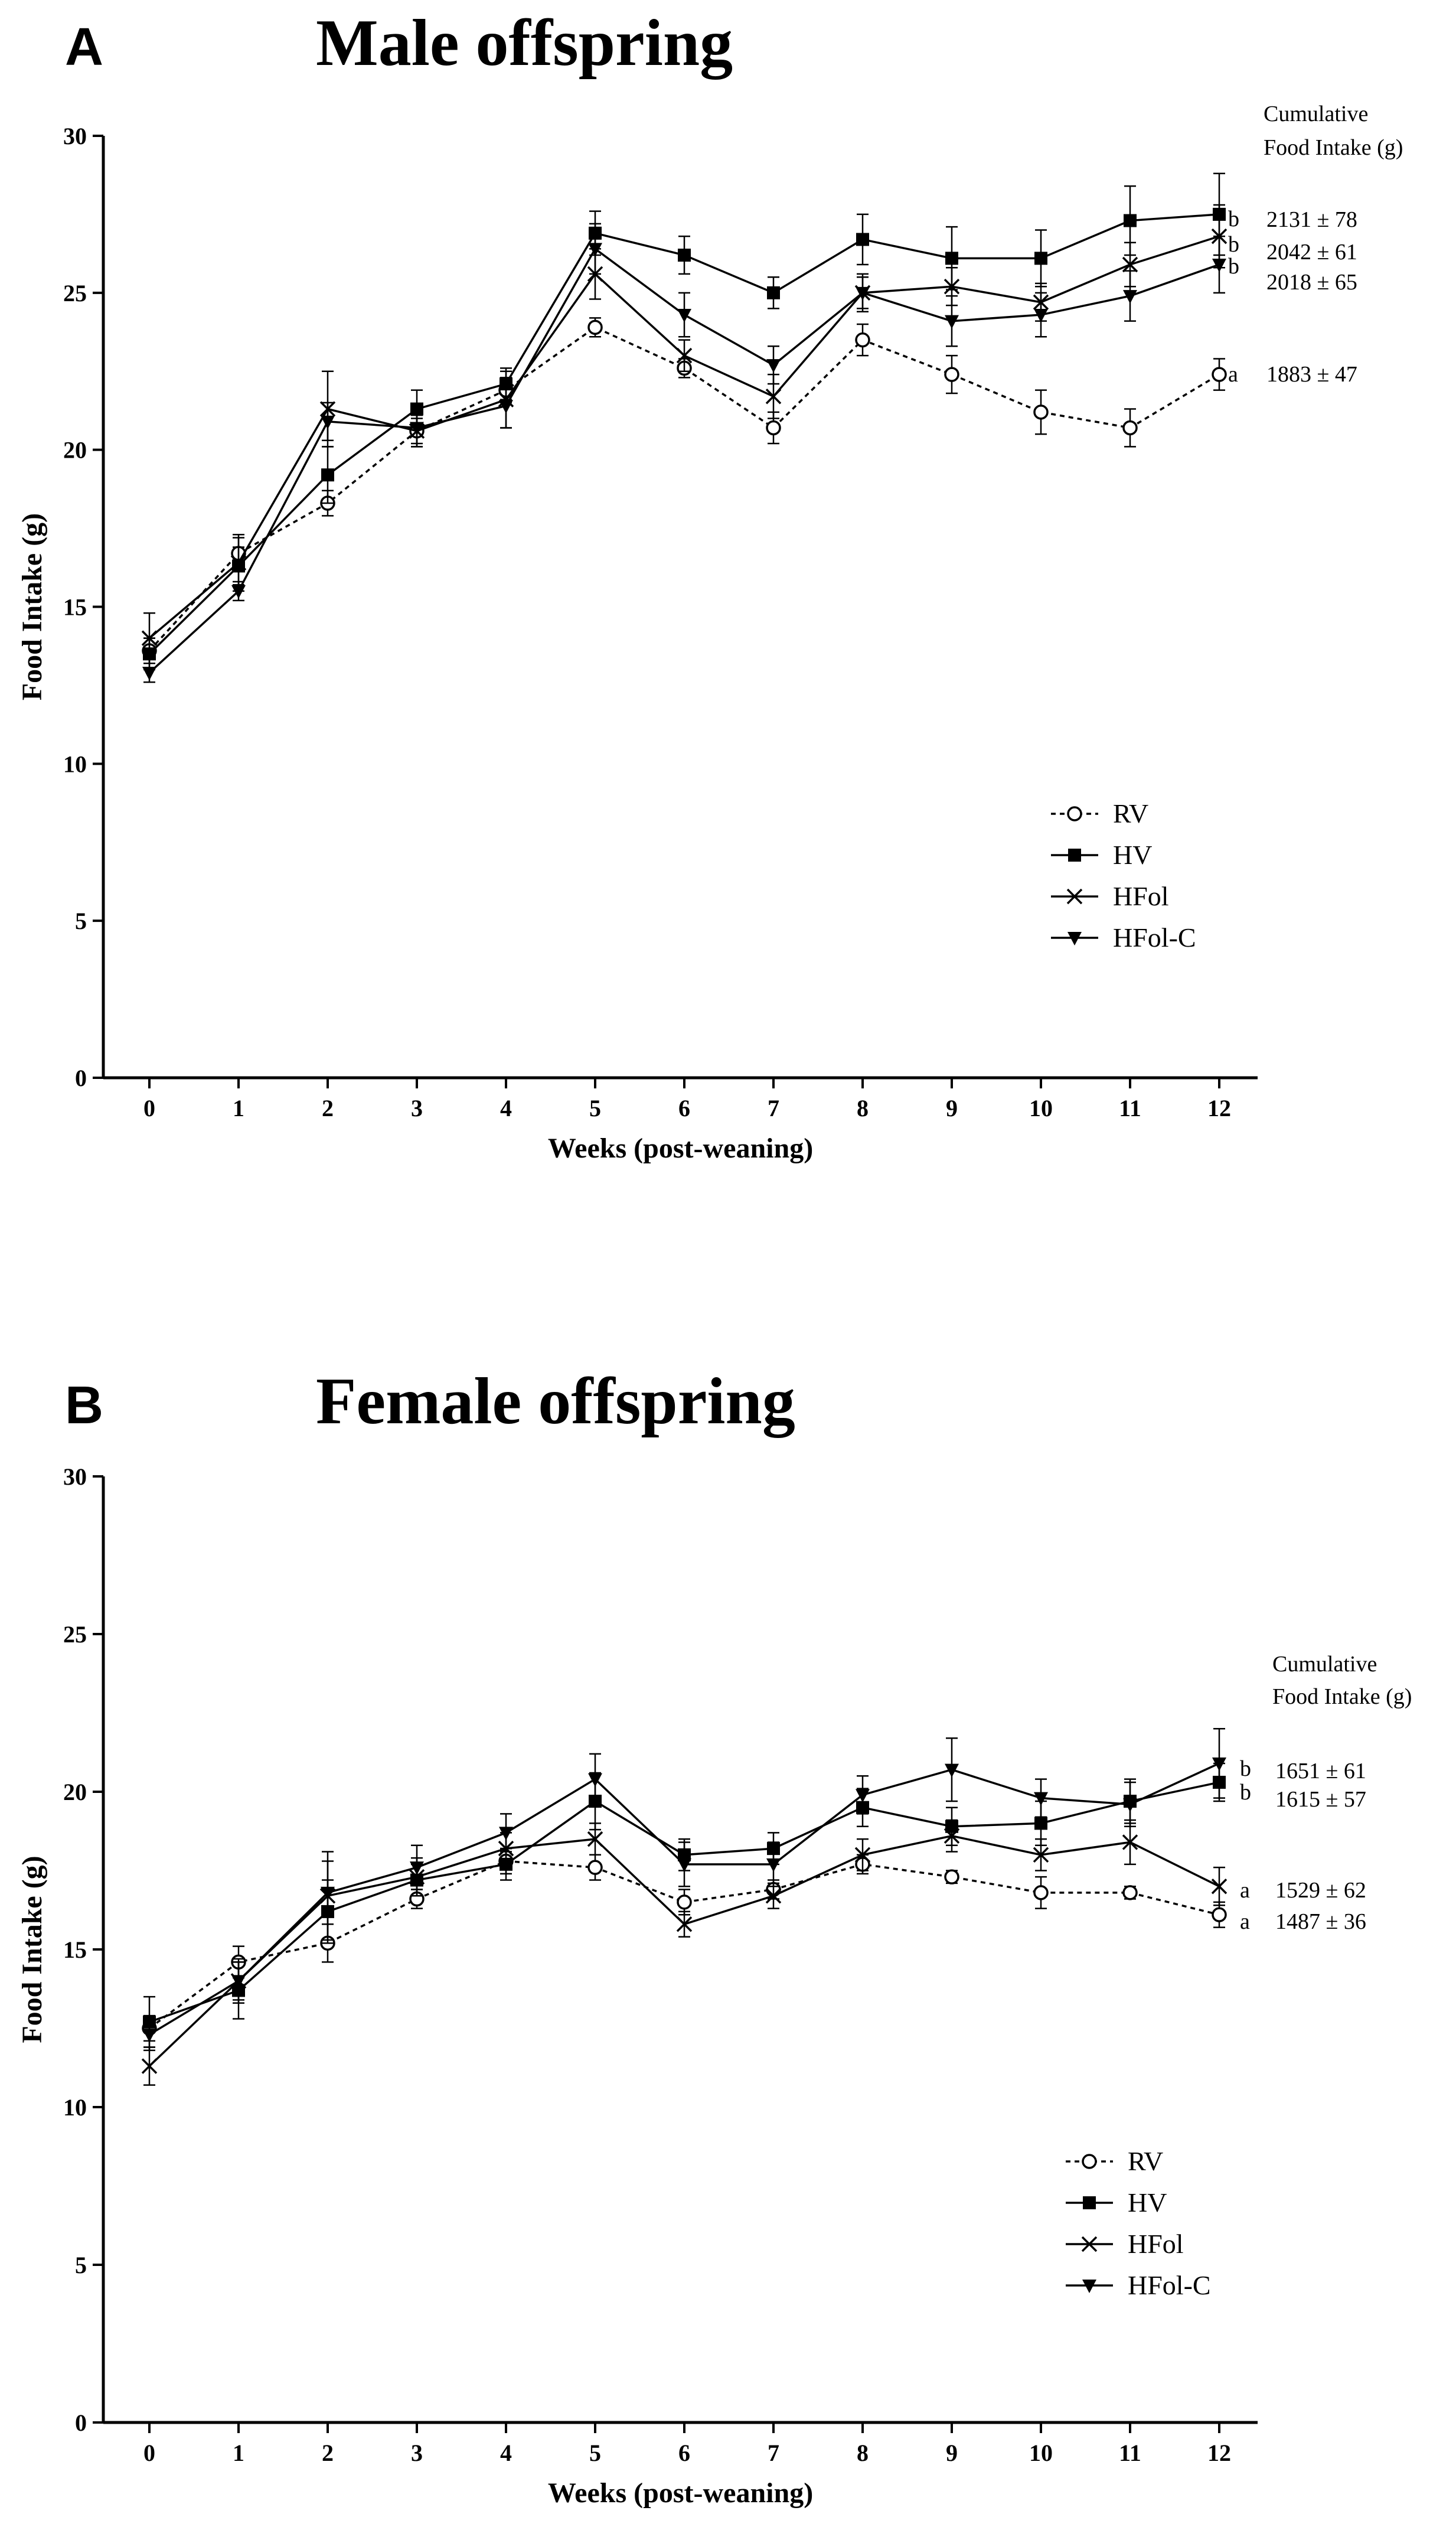 The image size is (1456, 2527). What do you see at coordinates (524, 43) in the screenshot?
I see `chart-title: Male offspring` at bounding box center [524, 43].